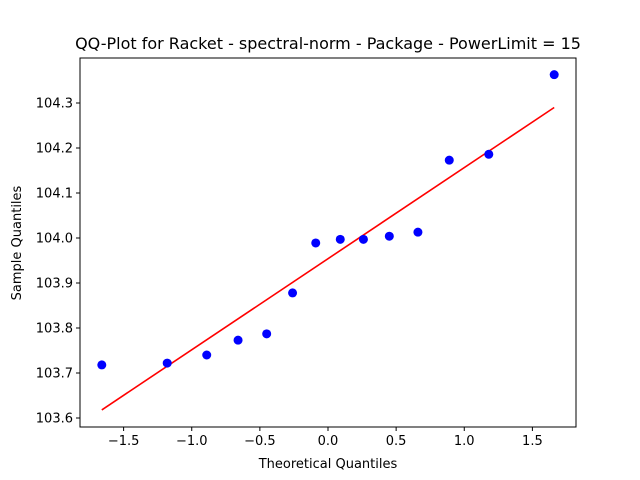 This screenshot has width=640, height=480. I want to click on x-tick-label: 1.5, so click(532, 441).